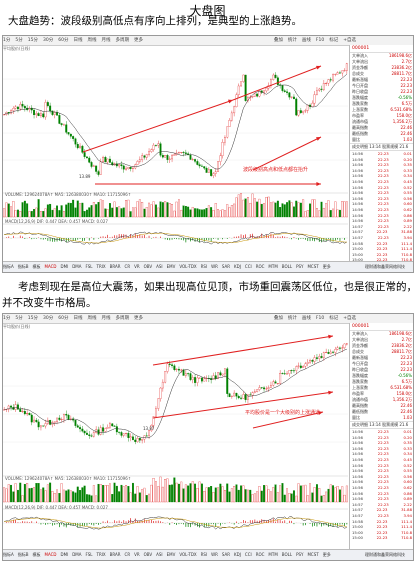  I want to click on quote-value: 22.46, so click(406, 133).